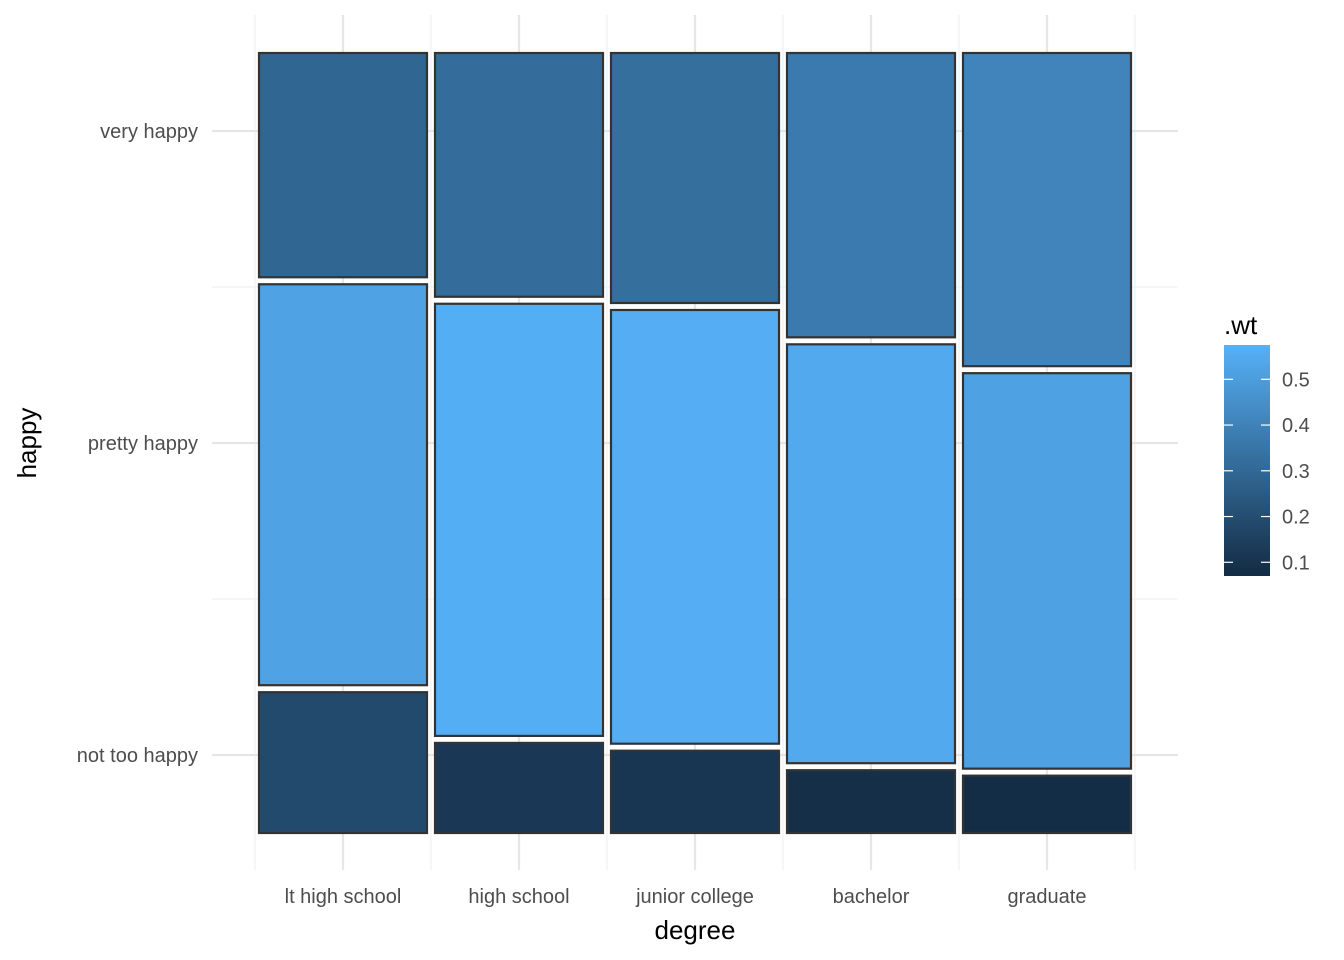 Image resolution: width=1344 pixels, height=960 pixels. I want to click on y-tick-label-pretty-happy: pretty happy, so click(143, 444).